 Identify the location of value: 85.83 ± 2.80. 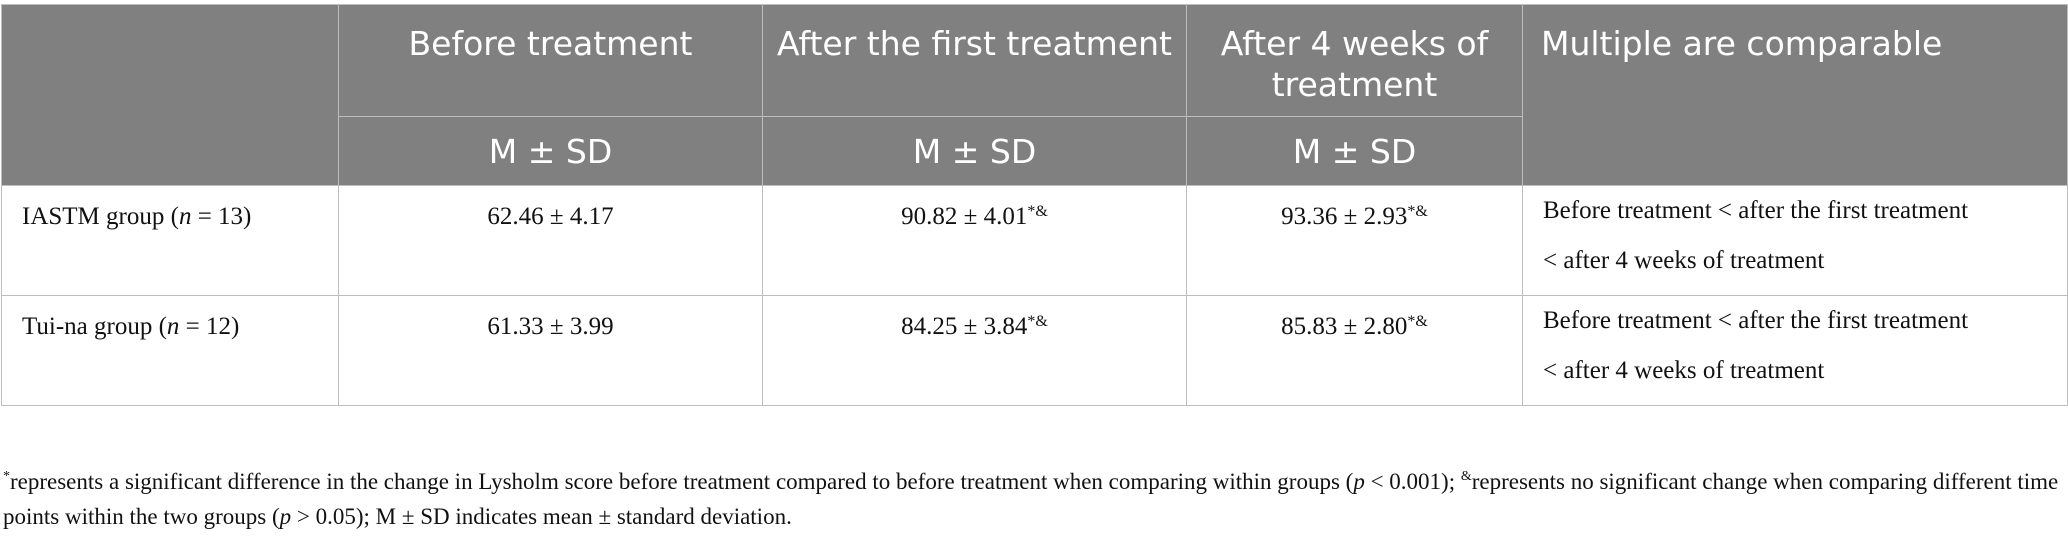
(1344, 326).